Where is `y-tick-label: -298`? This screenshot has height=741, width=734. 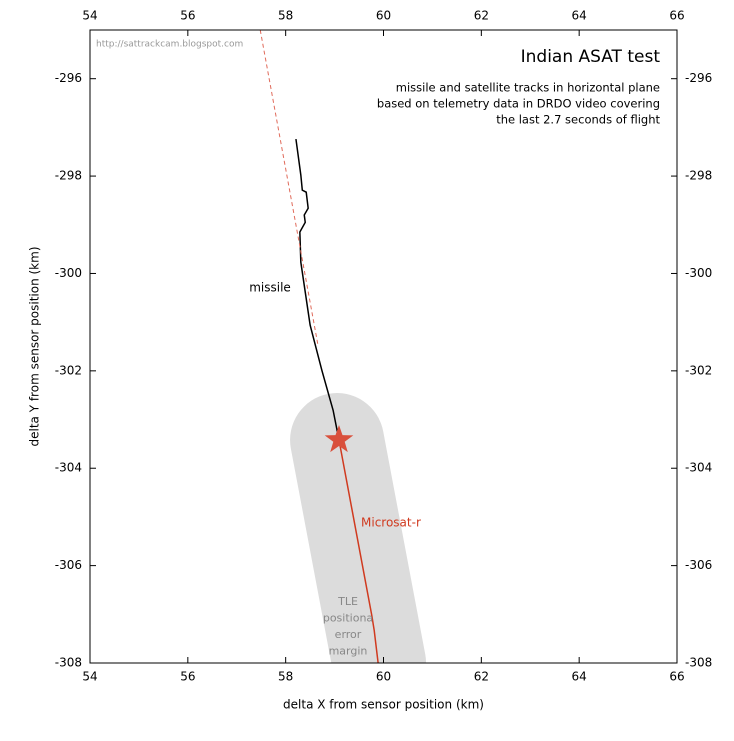
y-tick-label: -298 is located at coordinates (68, 176).